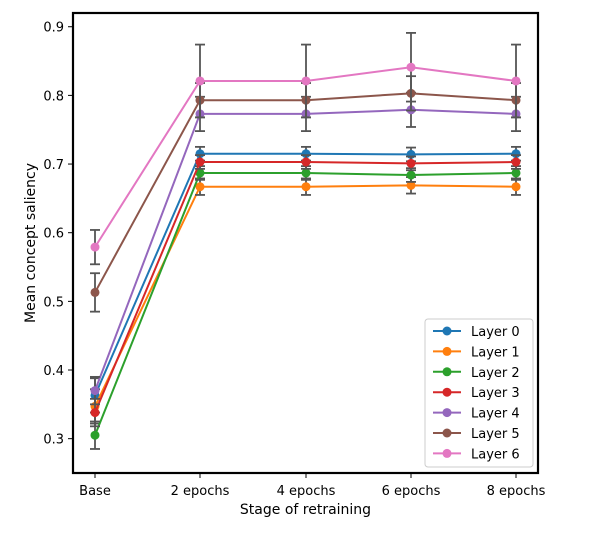 The width and height of the screenshot is (598, 544). Describe the element at coordinates (495, 454) in the screenshot. I see `legend-label: Layer 6` at that location.